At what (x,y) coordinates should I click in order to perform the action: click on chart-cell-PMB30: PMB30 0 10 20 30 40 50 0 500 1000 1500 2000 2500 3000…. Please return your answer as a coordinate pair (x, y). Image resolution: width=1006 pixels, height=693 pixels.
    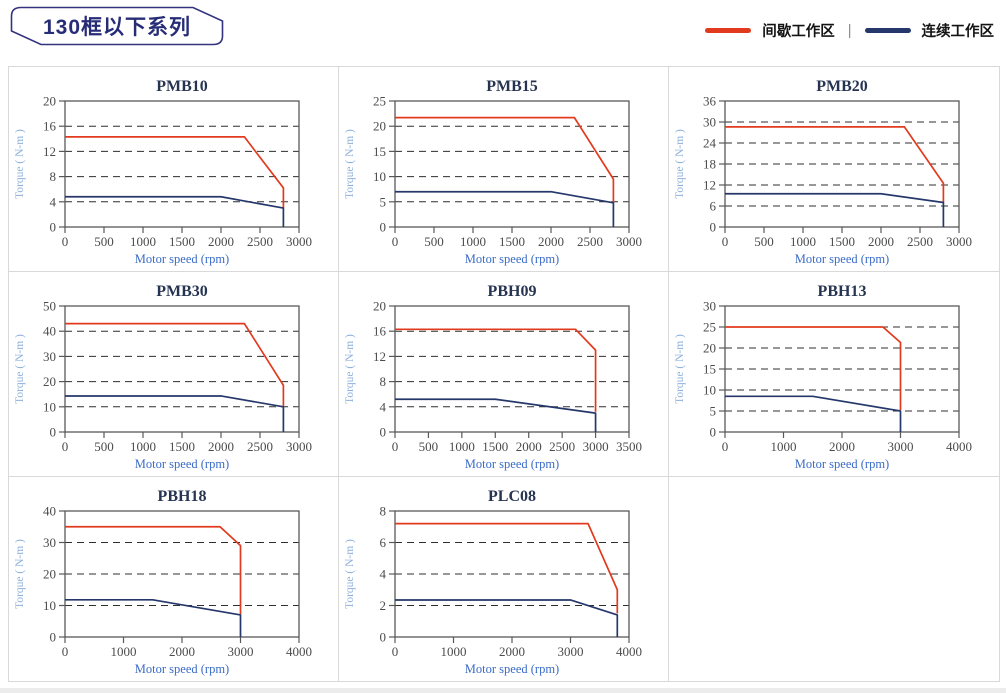
    Looking at the image, I should click on (174, 374).